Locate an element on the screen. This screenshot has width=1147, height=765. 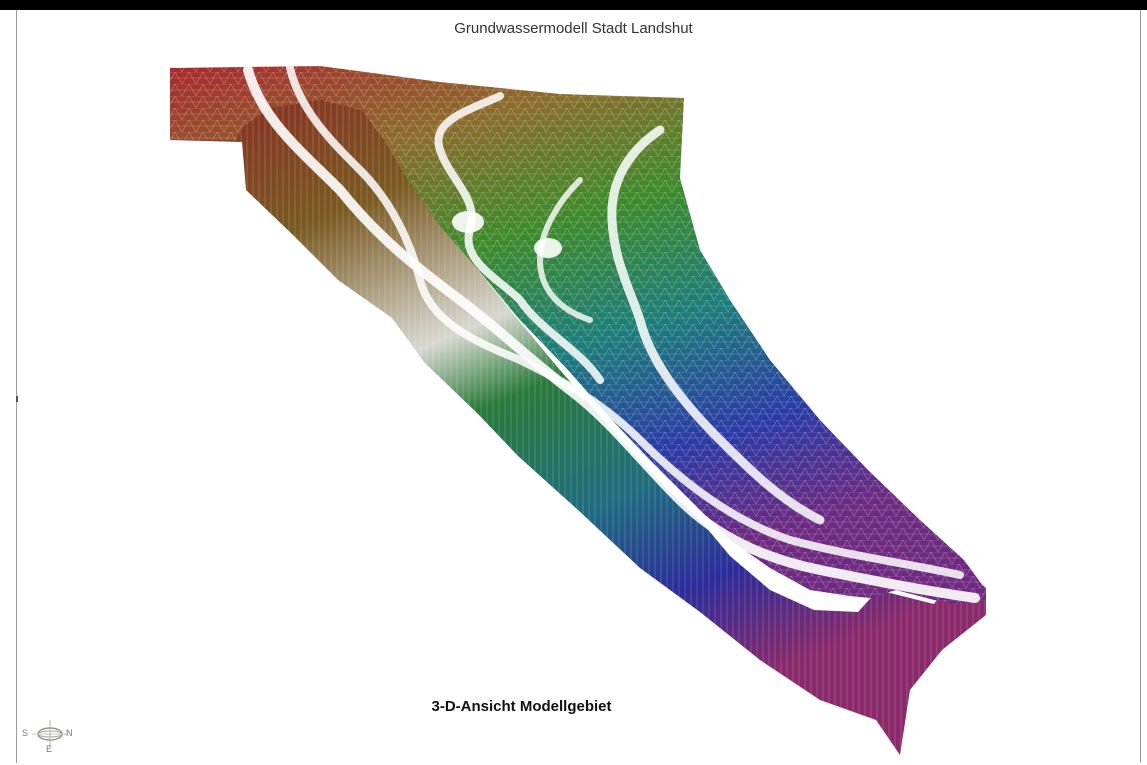
lake-patches is located at coordinates (507, 234).